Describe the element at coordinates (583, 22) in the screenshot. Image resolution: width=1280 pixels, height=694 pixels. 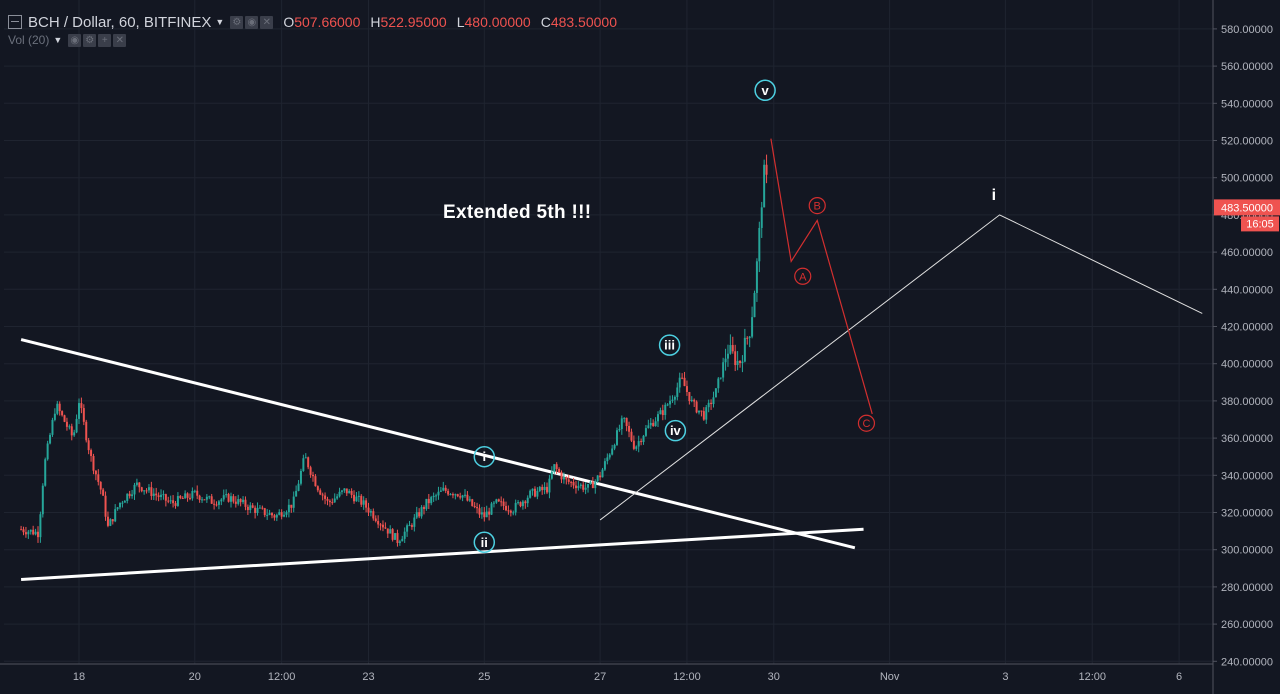
I see `close-value: 483.50000` at that location.